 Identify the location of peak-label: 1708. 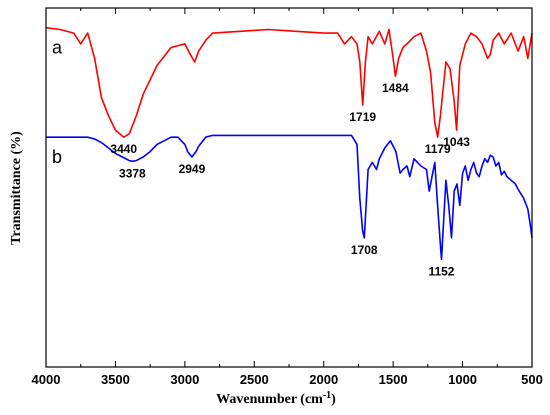
(364, 250).